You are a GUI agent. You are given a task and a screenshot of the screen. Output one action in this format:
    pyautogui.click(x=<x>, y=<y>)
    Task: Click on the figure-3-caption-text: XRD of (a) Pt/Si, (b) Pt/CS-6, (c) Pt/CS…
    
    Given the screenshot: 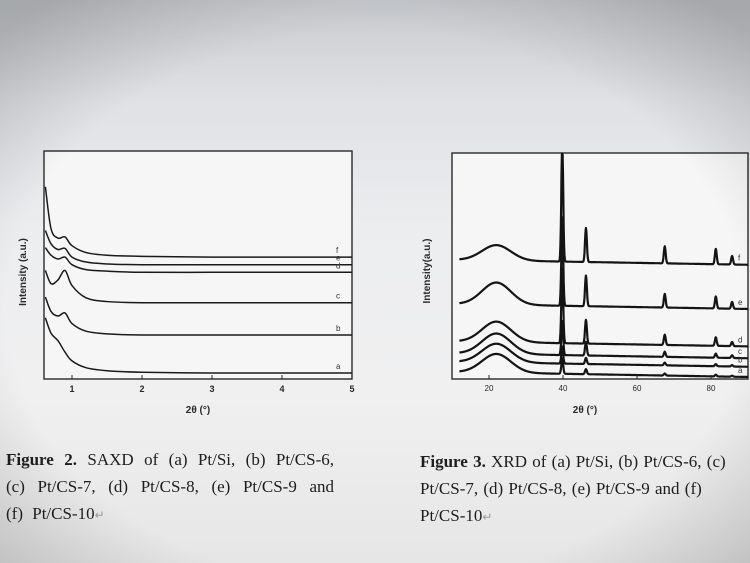 What is the action you would take?
    pyautogui.click(x=573, y=488)
    